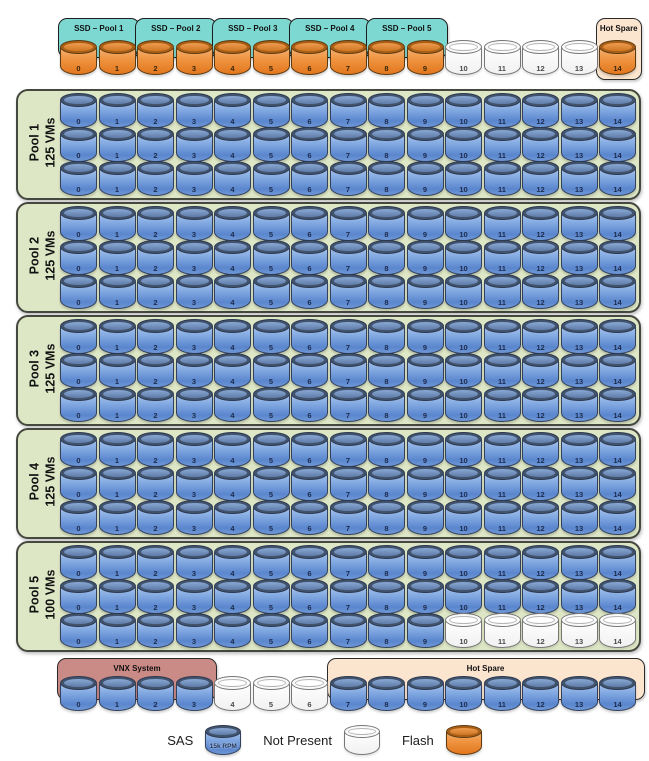  What do you see at coordinates (463, 268) in the screenshot?
I see `drive-number: 10` at bounding box center [463, 268].